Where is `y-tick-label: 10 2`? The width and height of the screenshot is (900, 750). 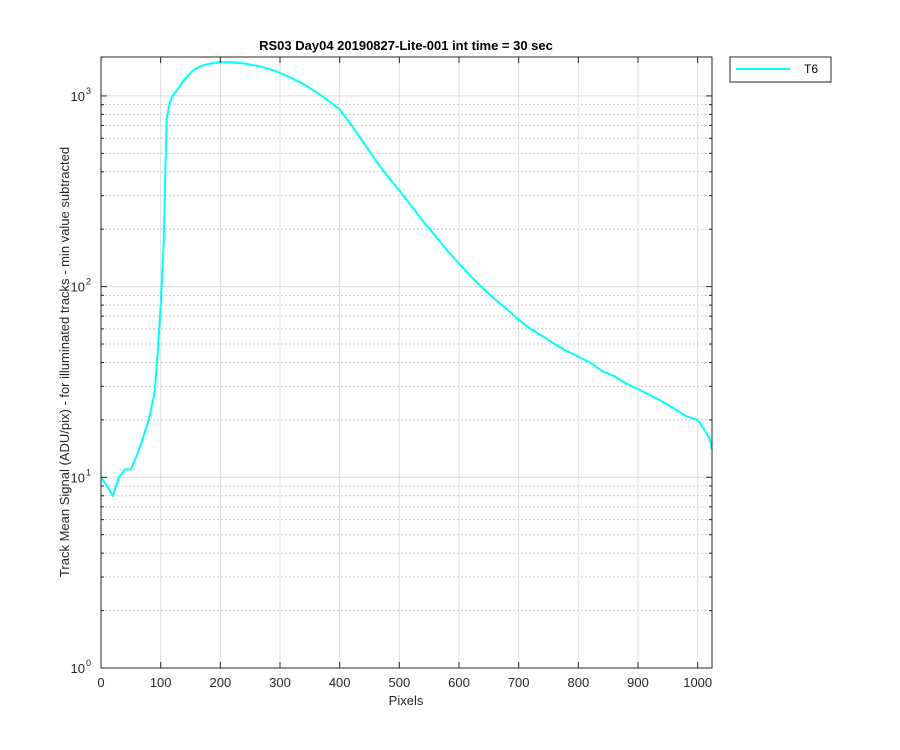 y-tick-label: 10 2 is located at coordinates (81, 286).